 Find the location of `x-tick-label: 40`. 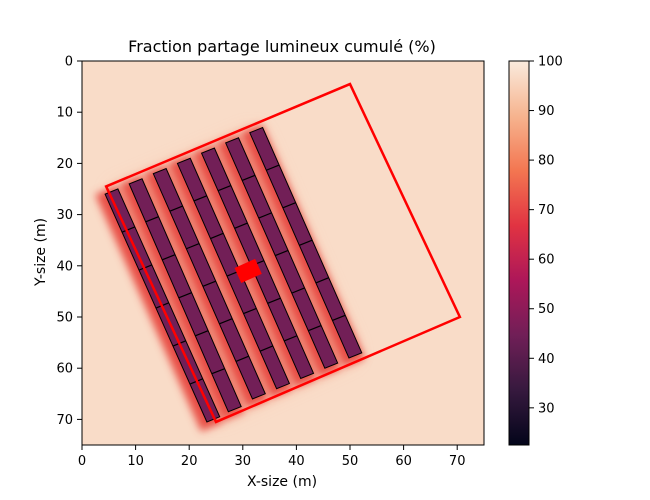

x-tick-label: 40 is located at coordinates (296, 461).